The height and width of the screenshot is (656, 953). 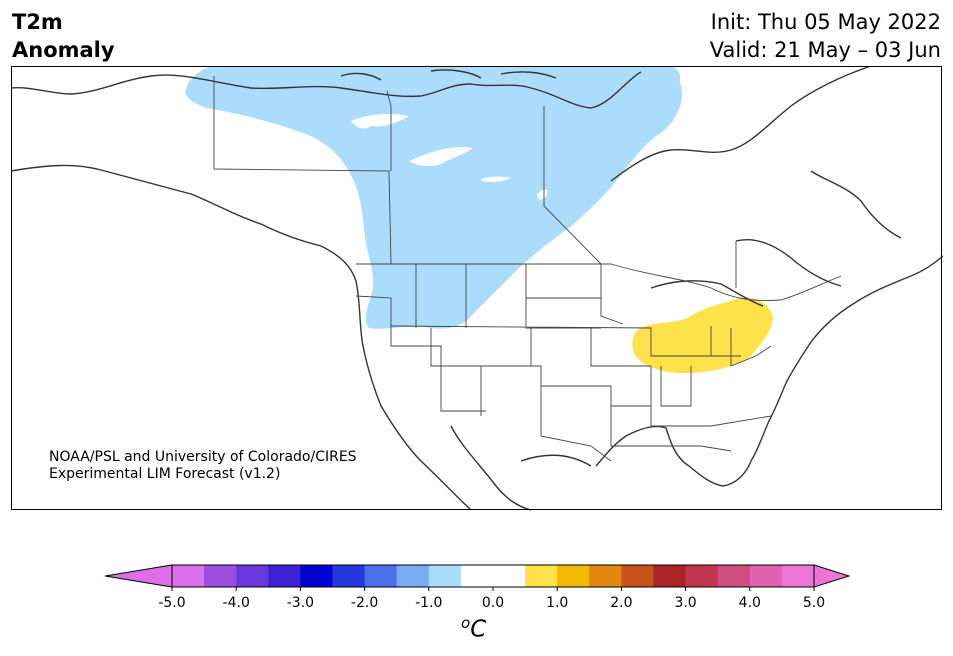 I want to click on colorbar-over-arrow, so click(x=832, y=576).